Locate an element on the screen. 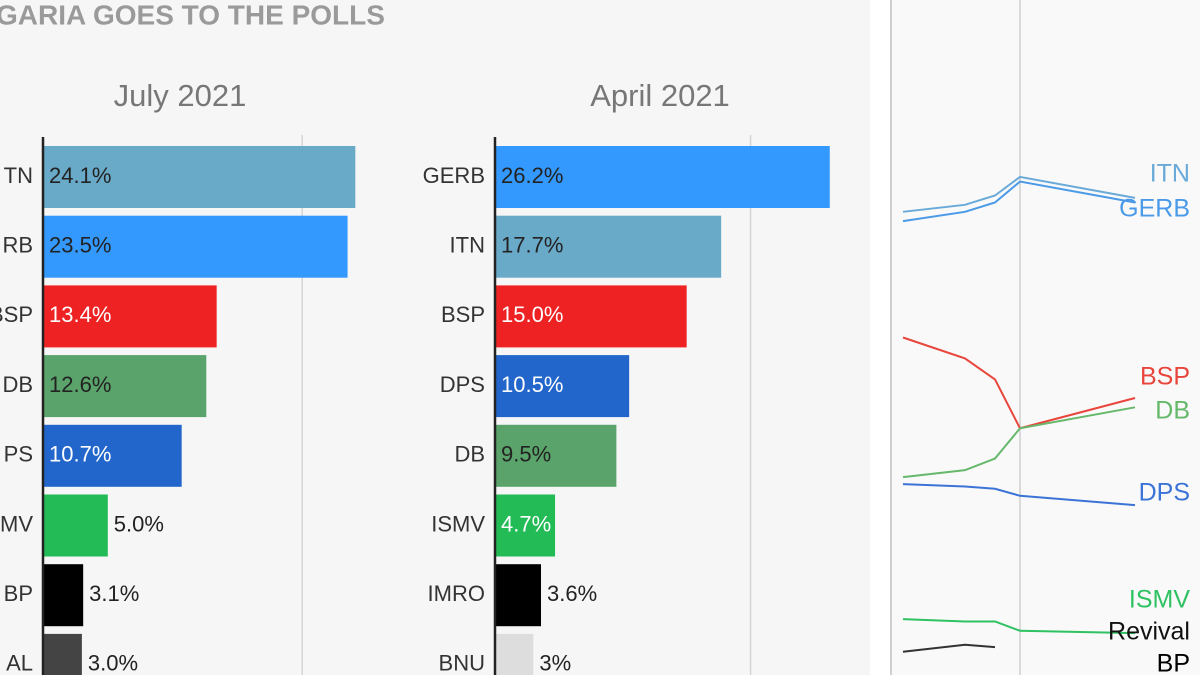 The height and width of the screenshot is (675, 1200). category-label: AL is located at coordinates (19, 663).